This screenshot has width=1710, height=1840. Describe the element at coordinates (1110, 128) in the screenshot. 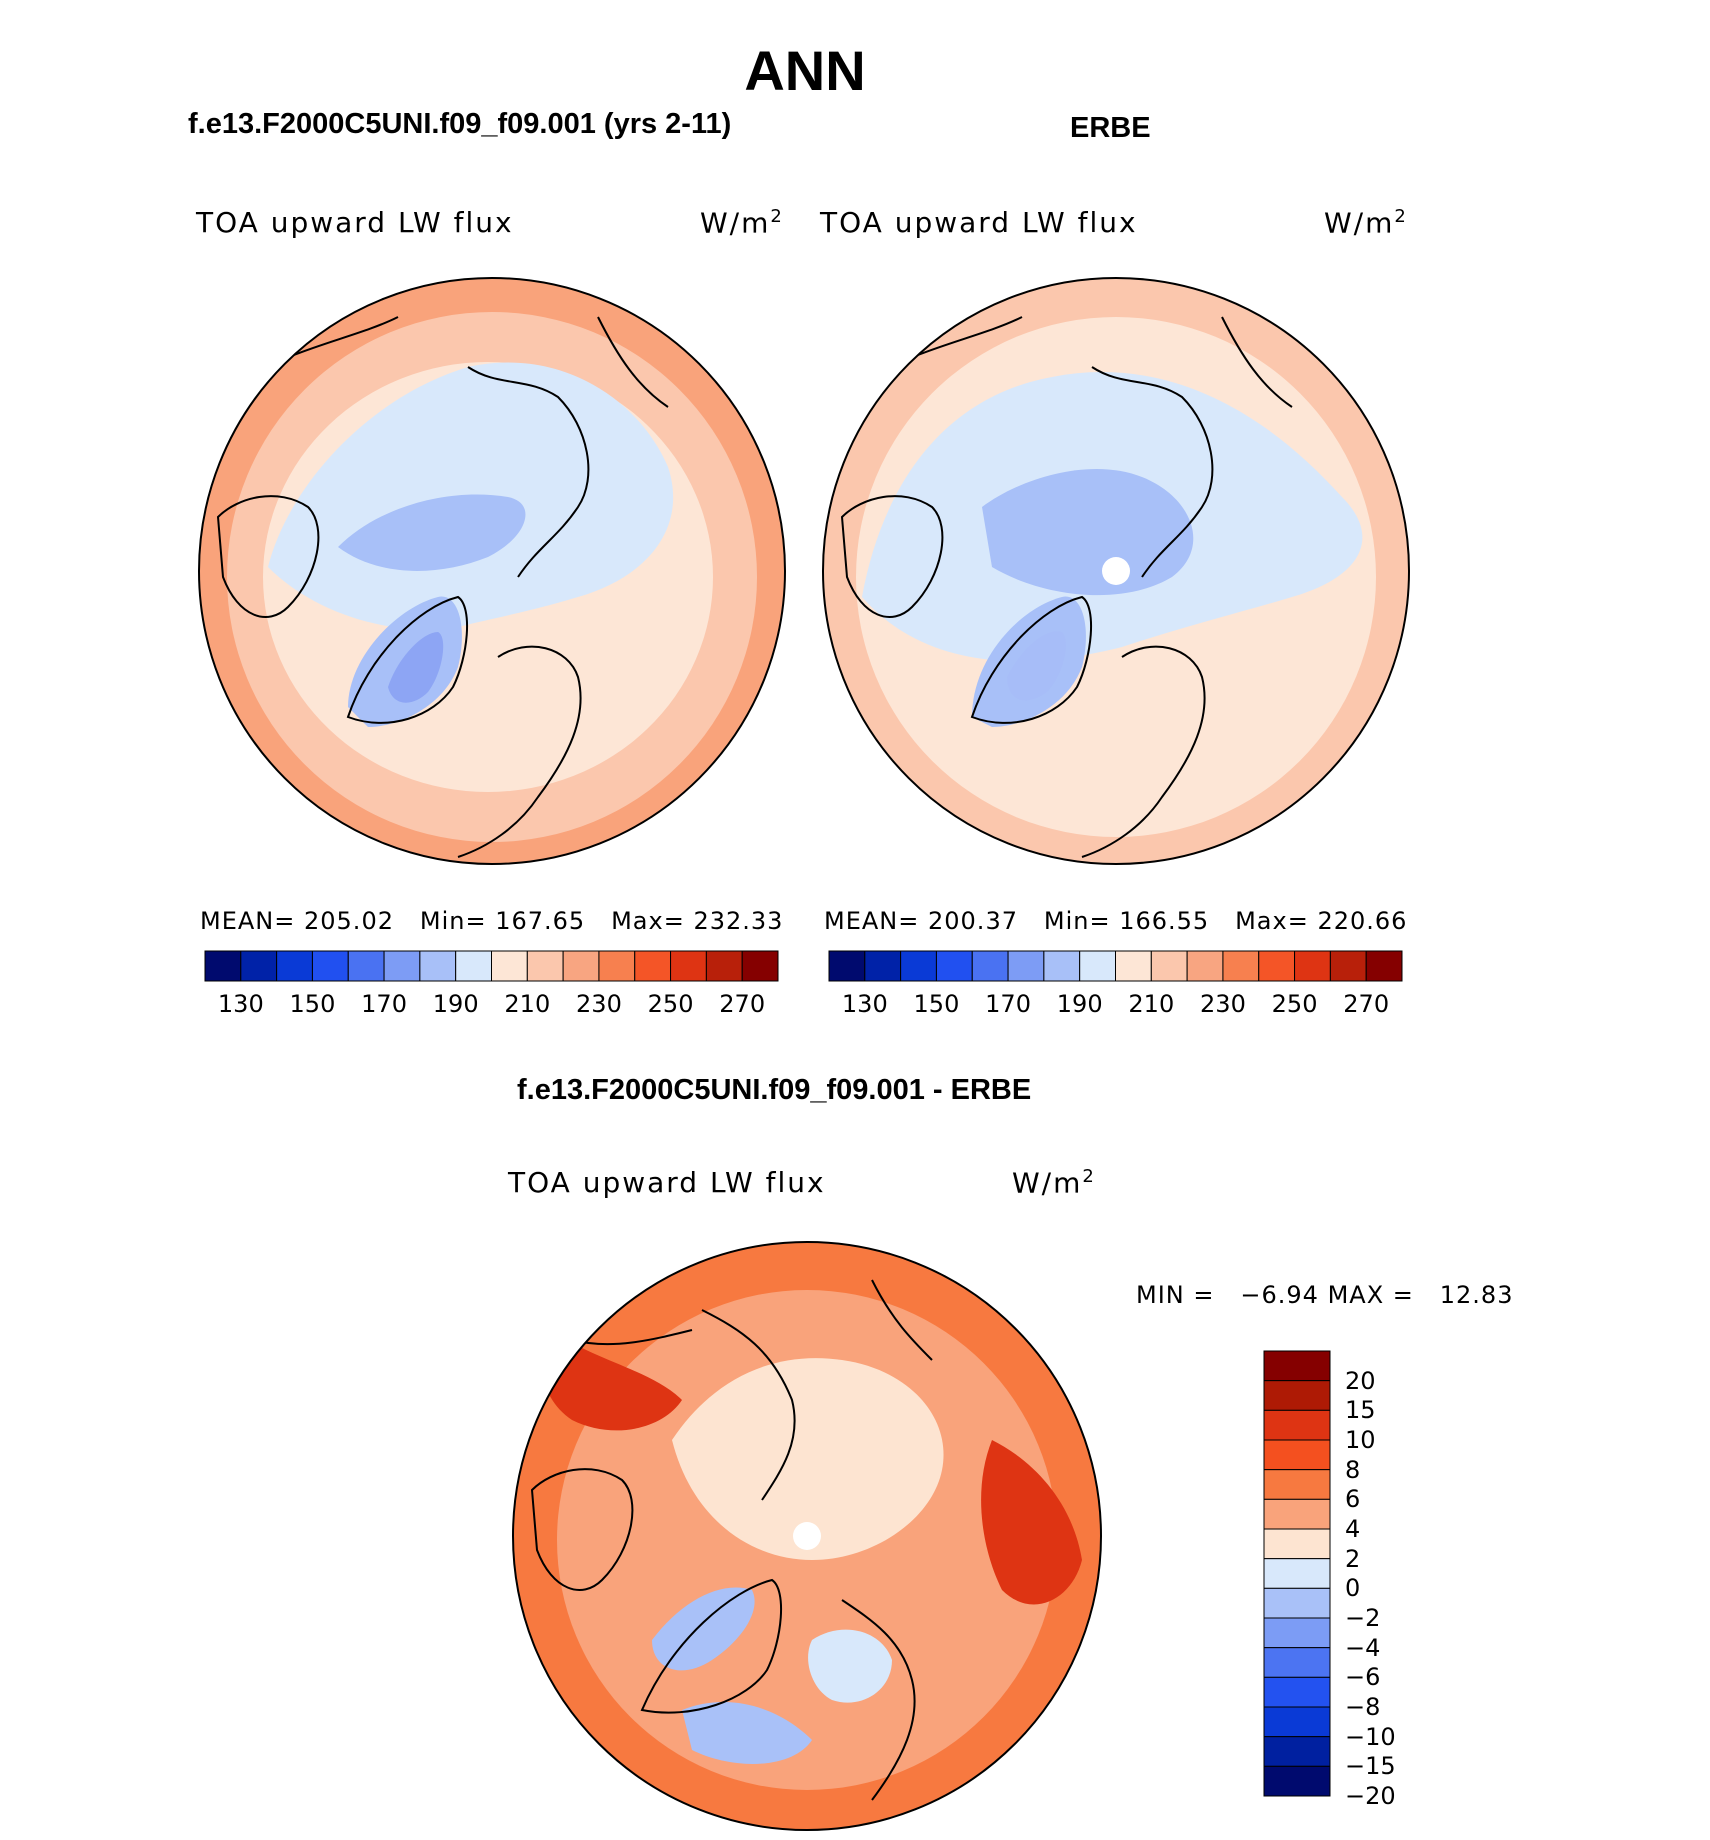

I see `panel-obs-title: ERBE` at that location.